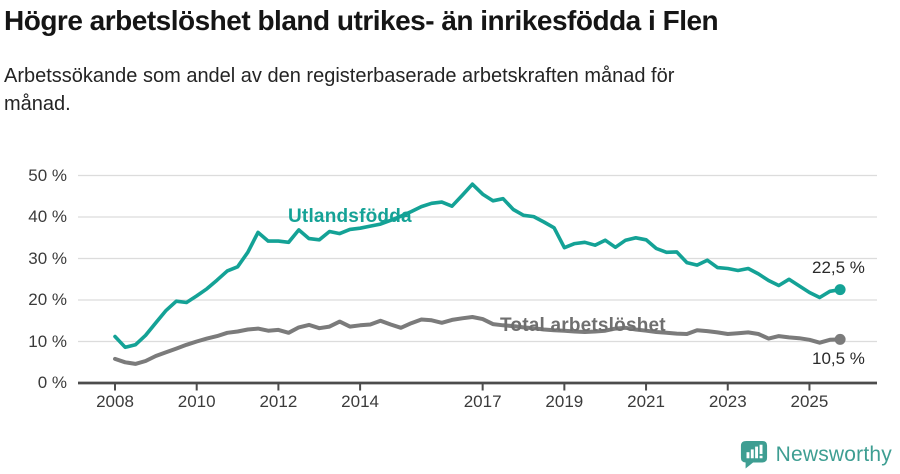 The image size is (900, 474). I want to click on y-tick-label: 0 %, so click(52, 382).